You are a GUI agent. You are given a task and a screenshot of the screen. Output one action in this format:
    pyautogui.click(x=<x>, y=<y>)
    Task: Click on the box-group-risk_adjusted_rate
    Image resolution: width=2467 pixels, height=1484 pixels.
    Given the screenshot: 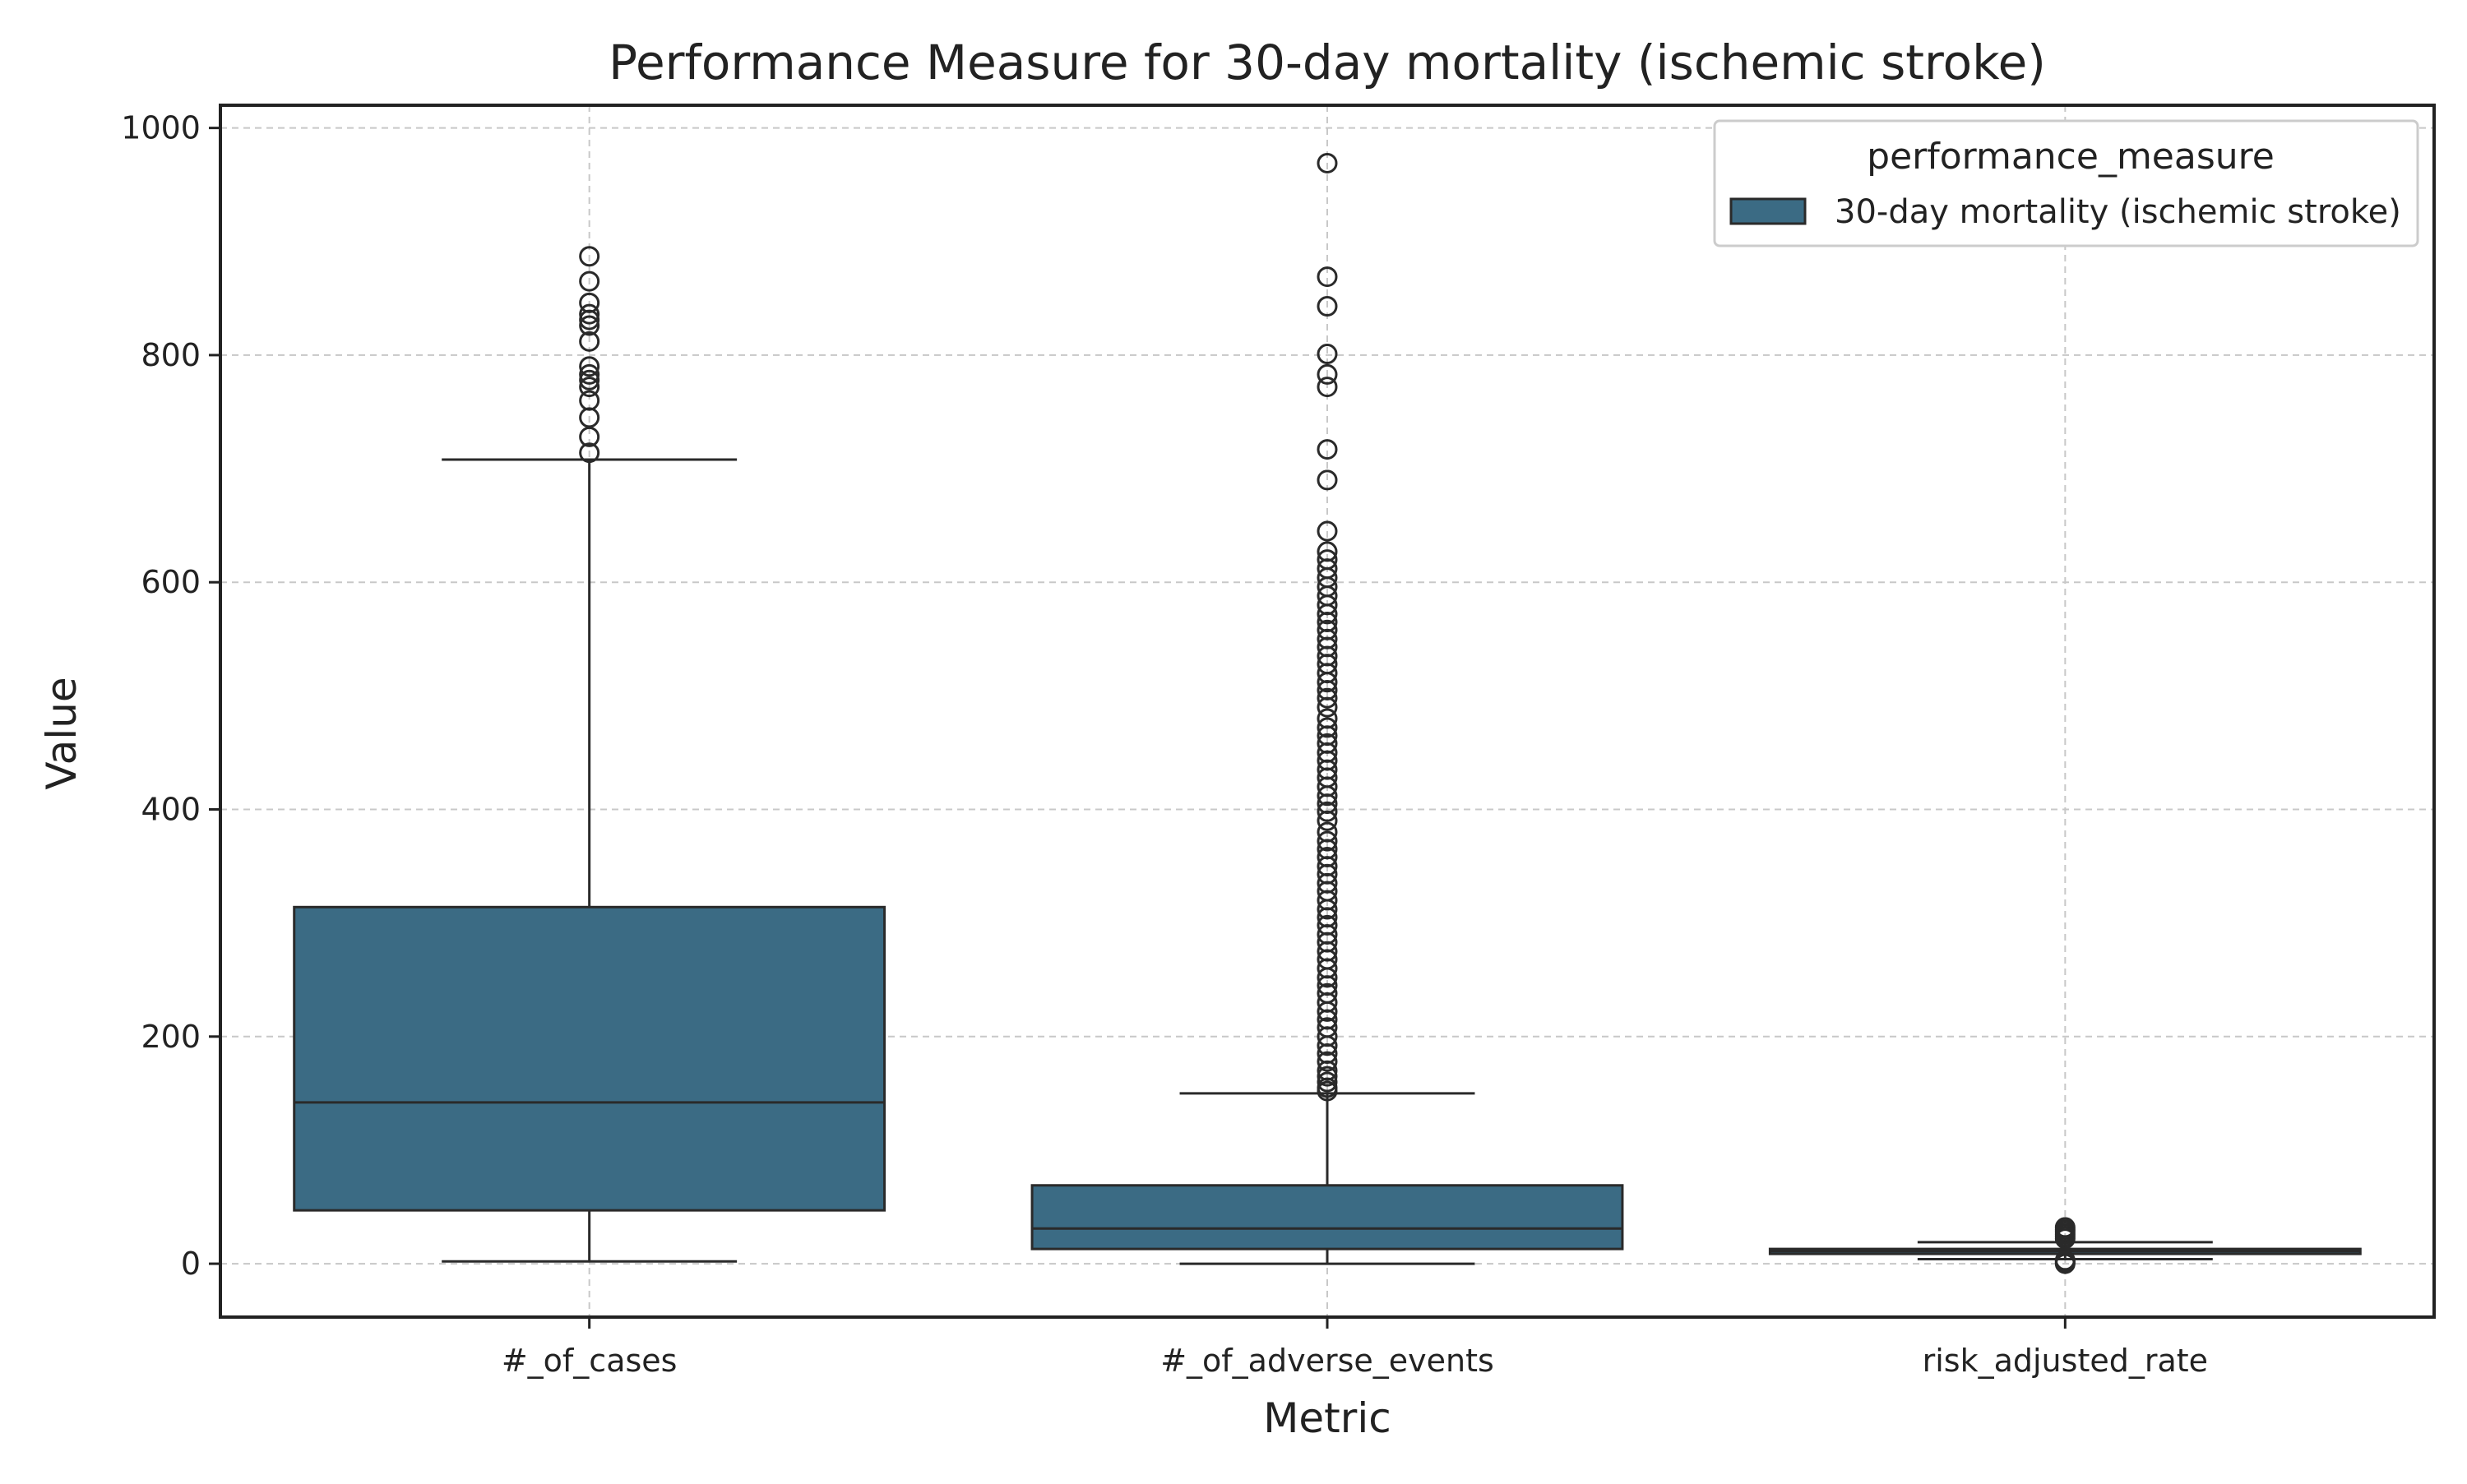 What is the action you would take?
    pyautogui.click(x=2065, y=1245)
    